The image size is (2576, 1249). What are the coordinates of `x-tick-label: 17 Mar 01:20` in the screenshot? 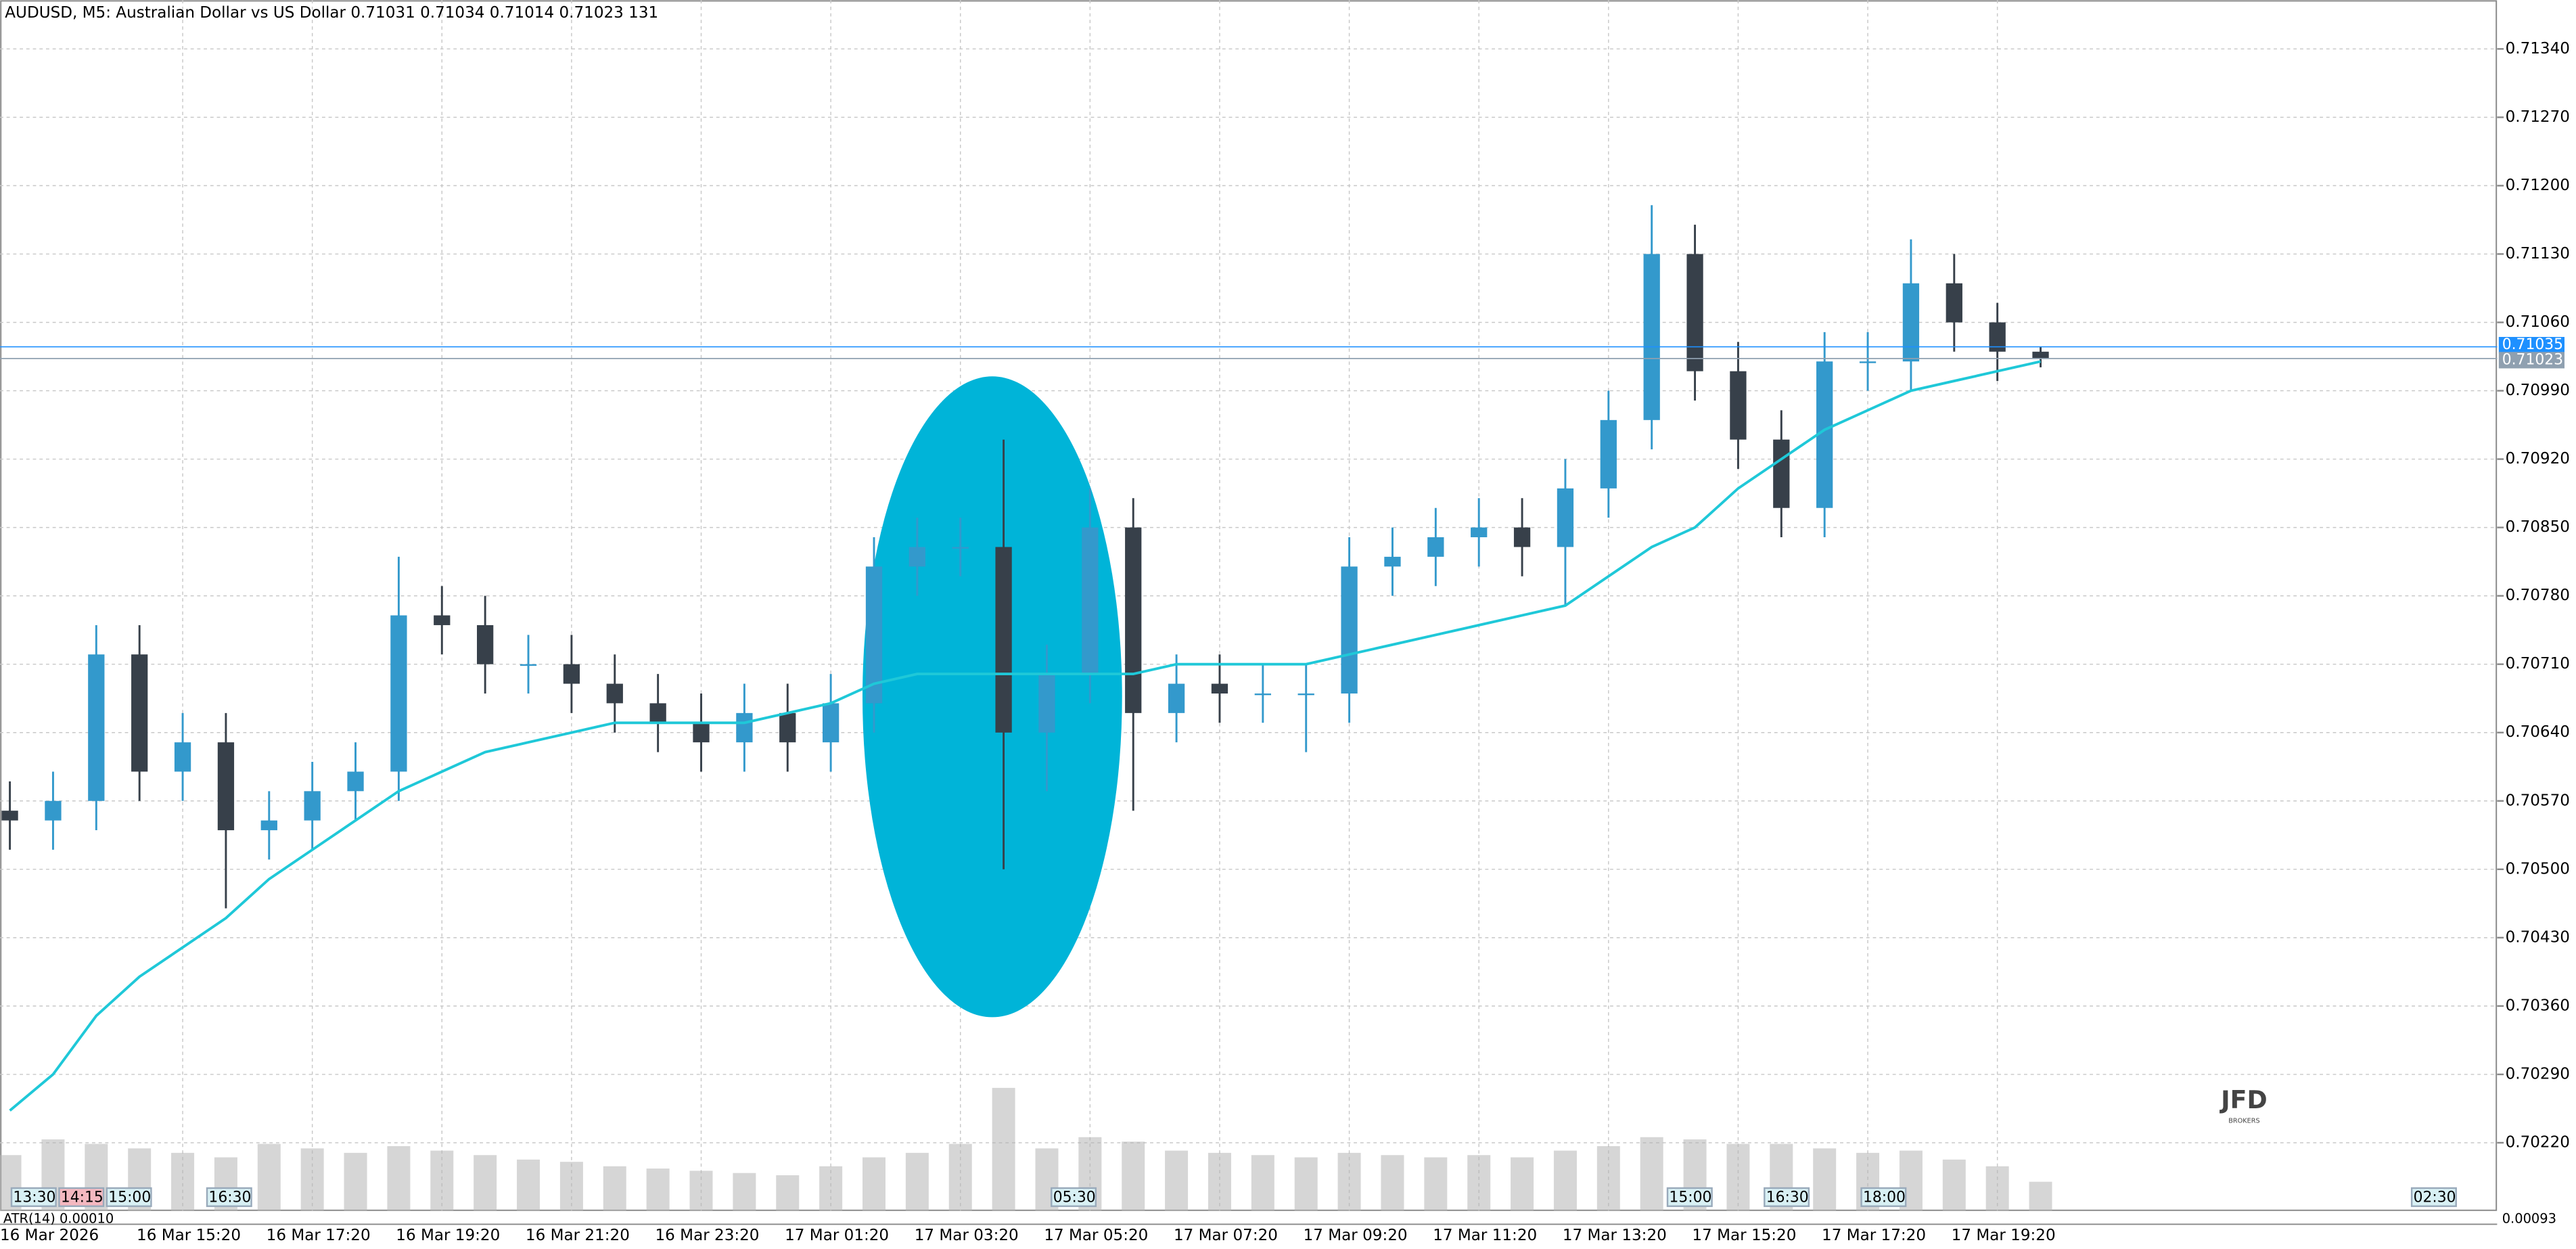 It's located at (837, 1235).